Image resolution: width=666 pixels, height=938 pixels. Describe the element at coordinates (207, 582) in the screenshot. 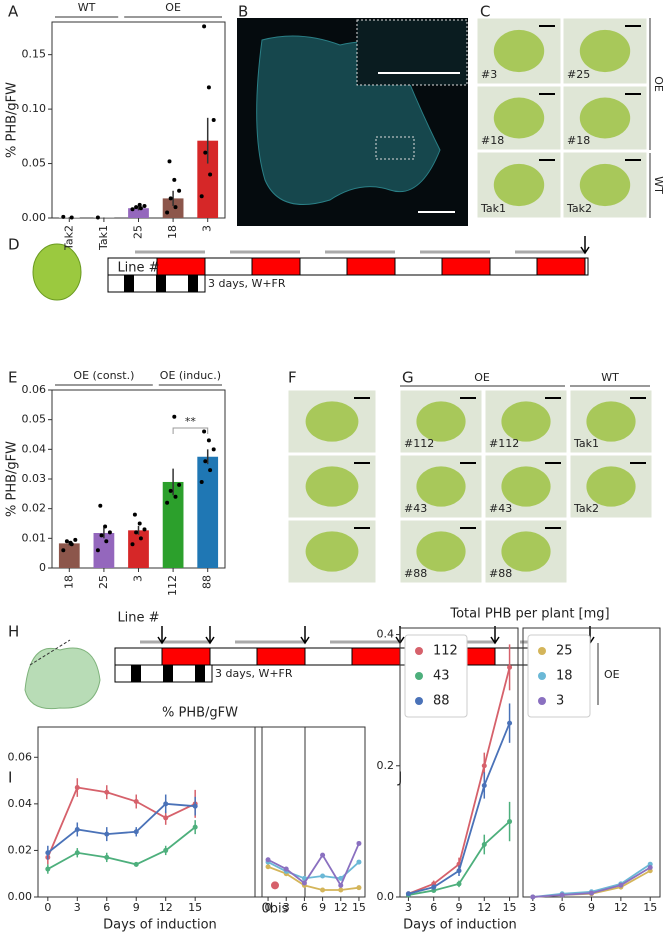

I see `x-tick-label: 88` at that location.